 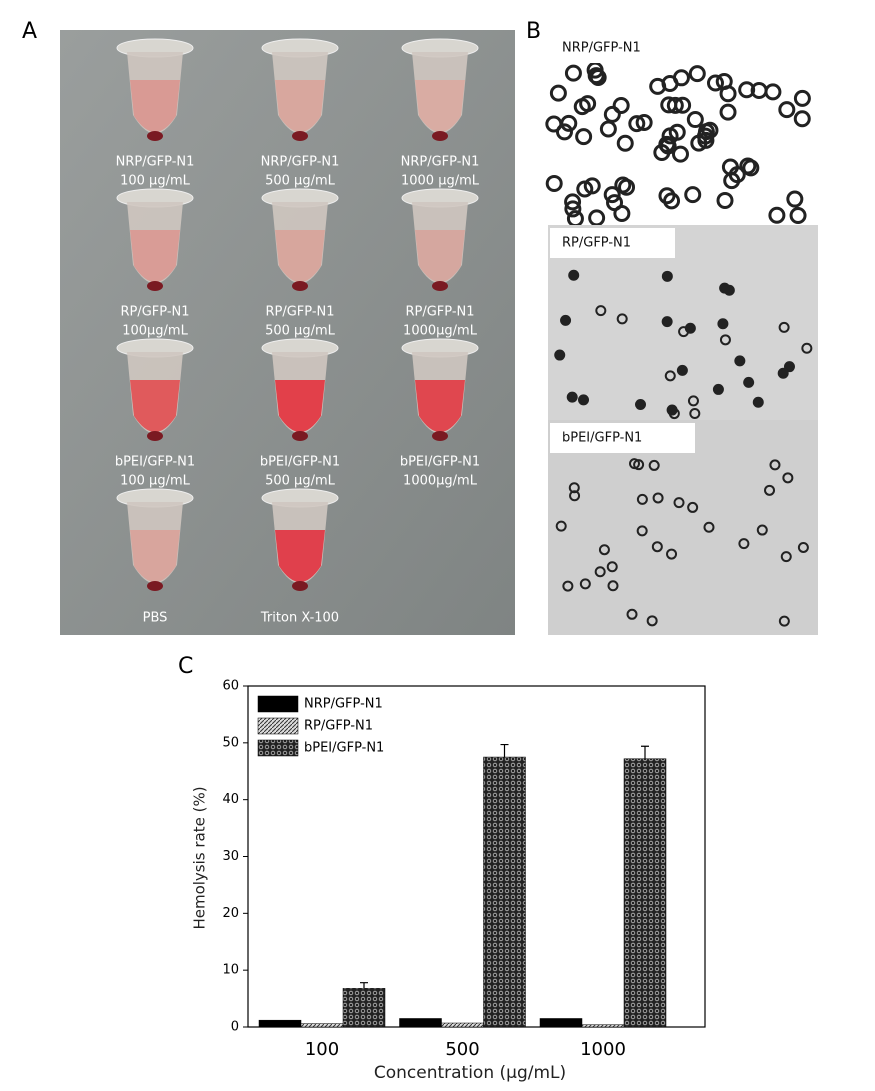 What do you see at coordinates (601, 48) in the screenshot?
I see `micrograph-label: NRP/GFP-N1` at bounding box center [601, 48].